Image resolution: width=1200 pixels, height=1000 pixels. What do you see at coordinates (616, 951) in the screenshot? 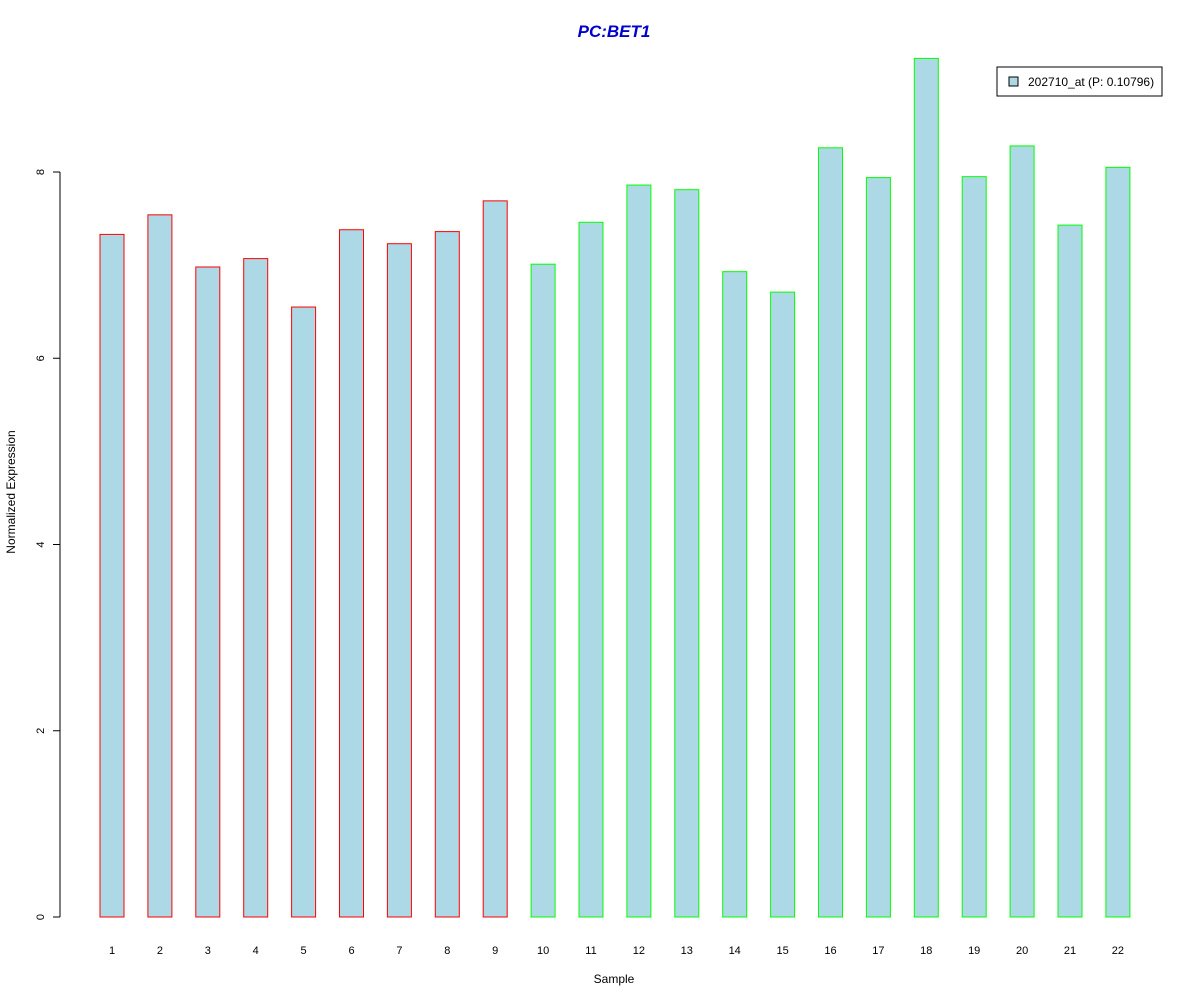
I see `x-tick-labels: 1 2 3 4 5 6 7 8 9 10 11 12 13 14 15 16 17 18 19 20 21 22` at bounding box center [616, 951].